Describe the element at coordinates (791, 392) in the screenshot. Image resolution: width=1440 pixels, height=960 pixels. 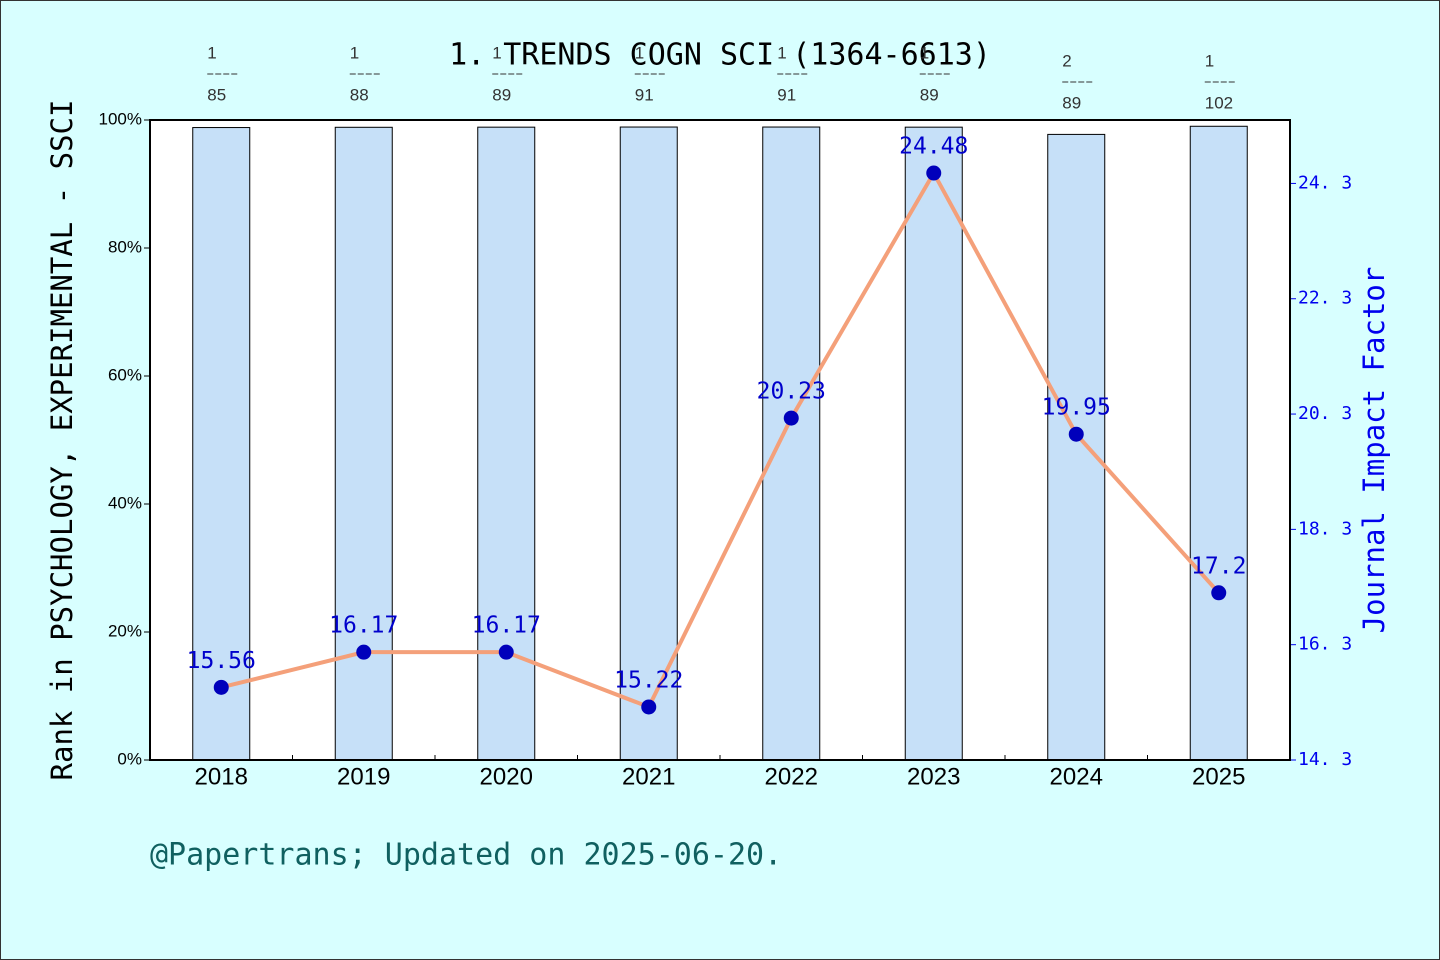
I see `value-label: 20.23` at that location.